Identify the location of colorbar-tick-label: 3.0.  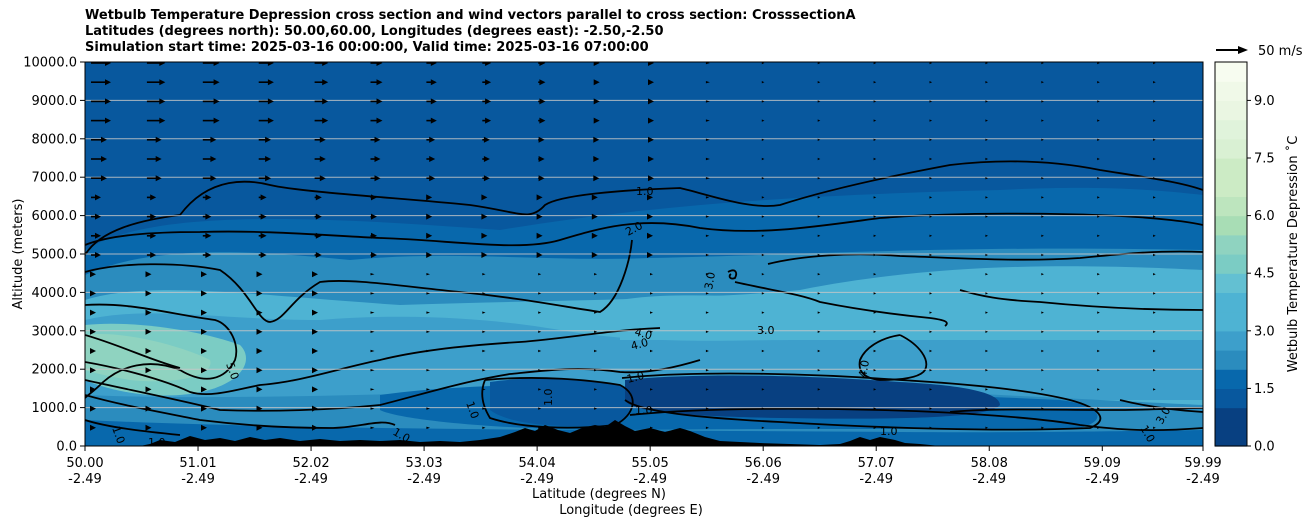
(1264, 331).